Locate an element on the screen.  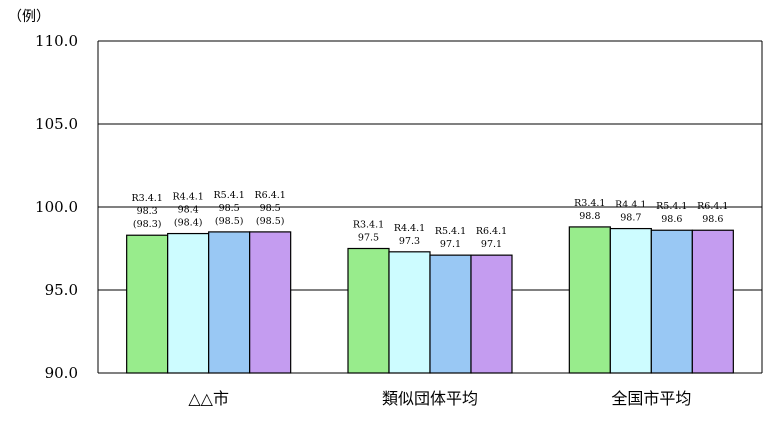
data-label-value: 97.5 is located at coordinates (368, 238).